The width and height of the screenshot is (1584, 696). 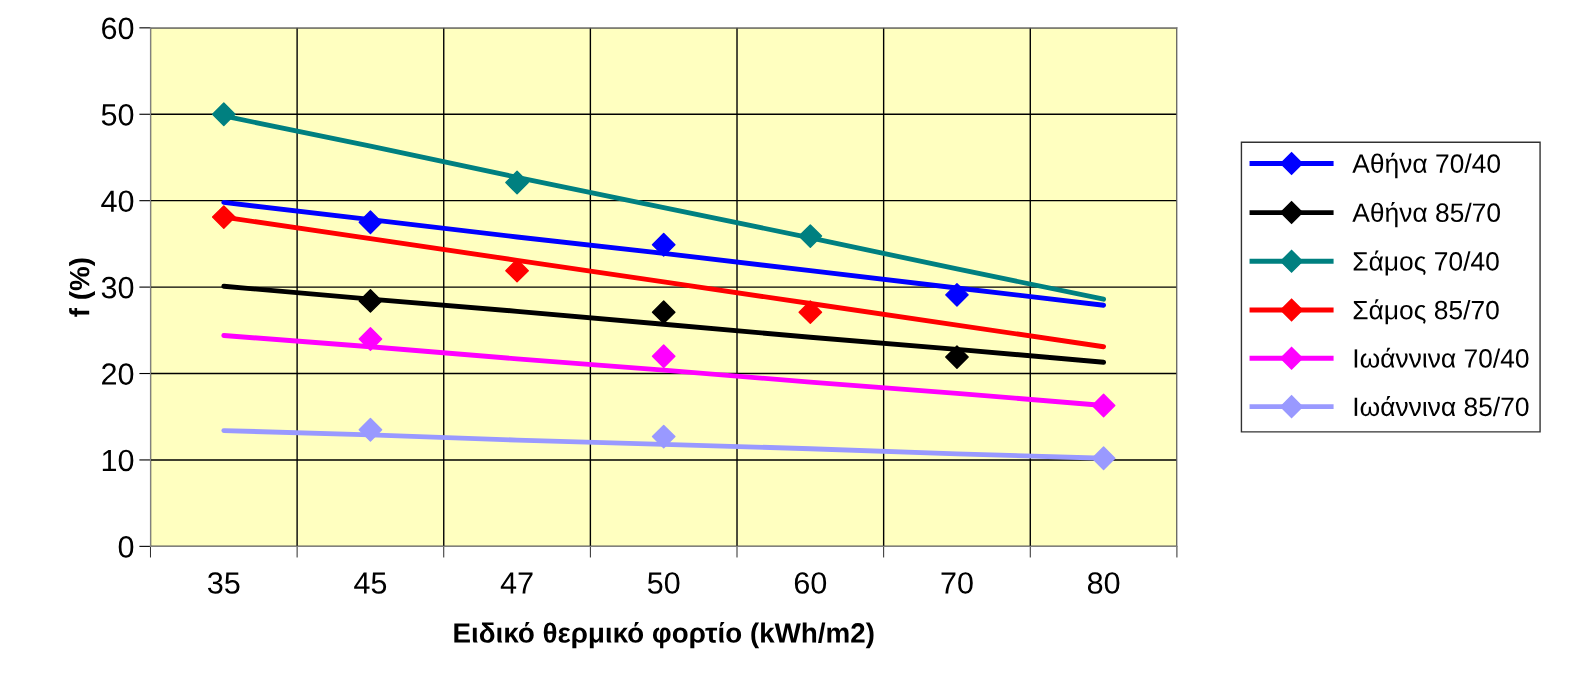 I want to click on y-tick-label: 40, so click(x=117, y=201).